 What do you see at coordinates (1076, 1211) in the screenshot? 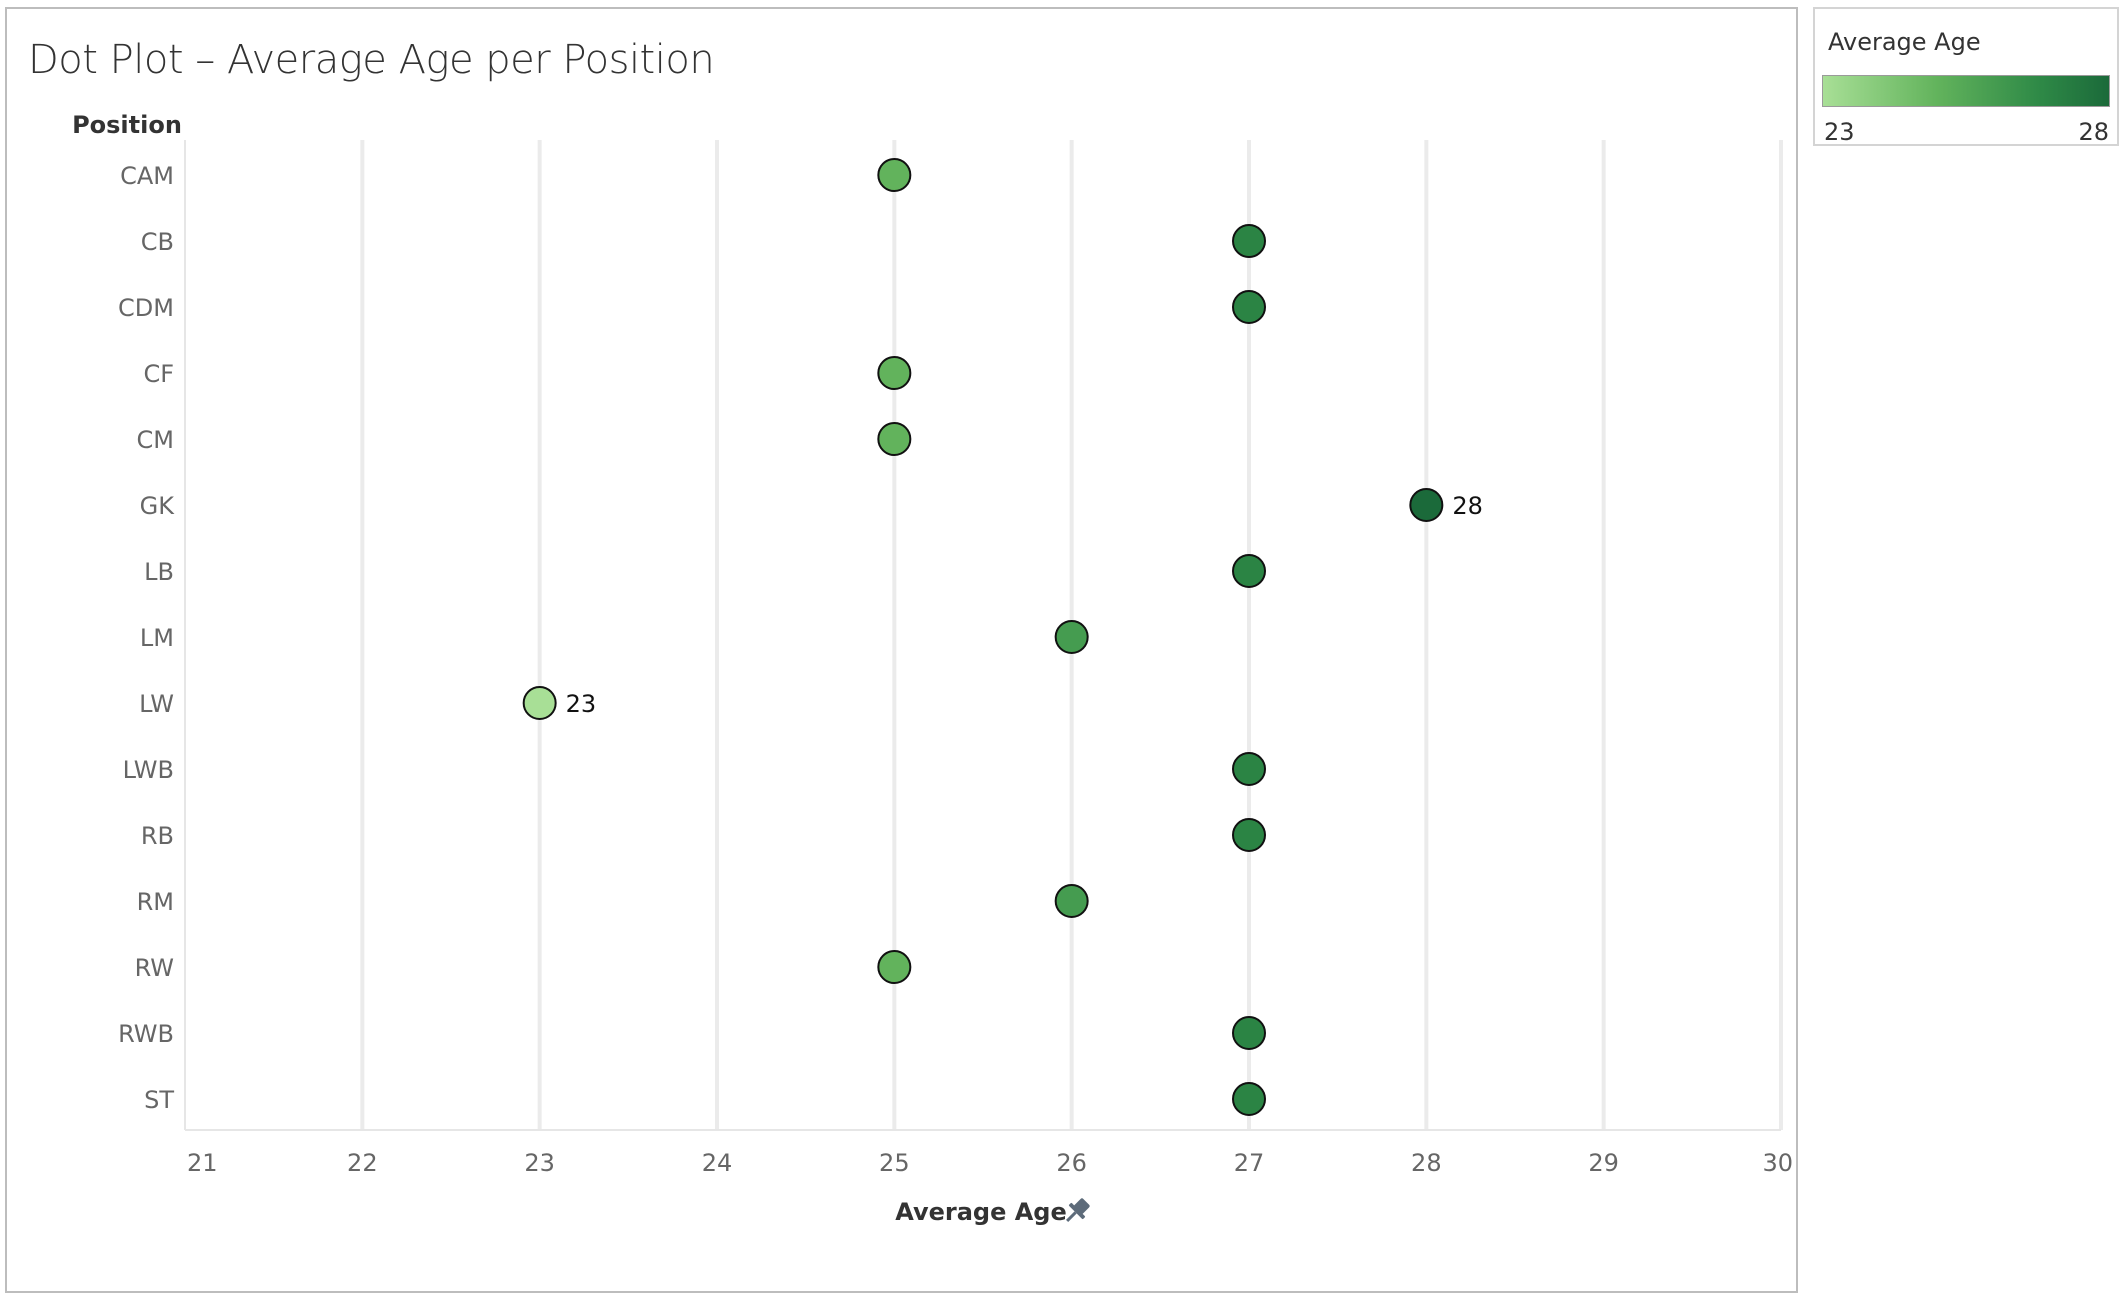
I see `pin-icon` at bounding box center [1076, 1211].